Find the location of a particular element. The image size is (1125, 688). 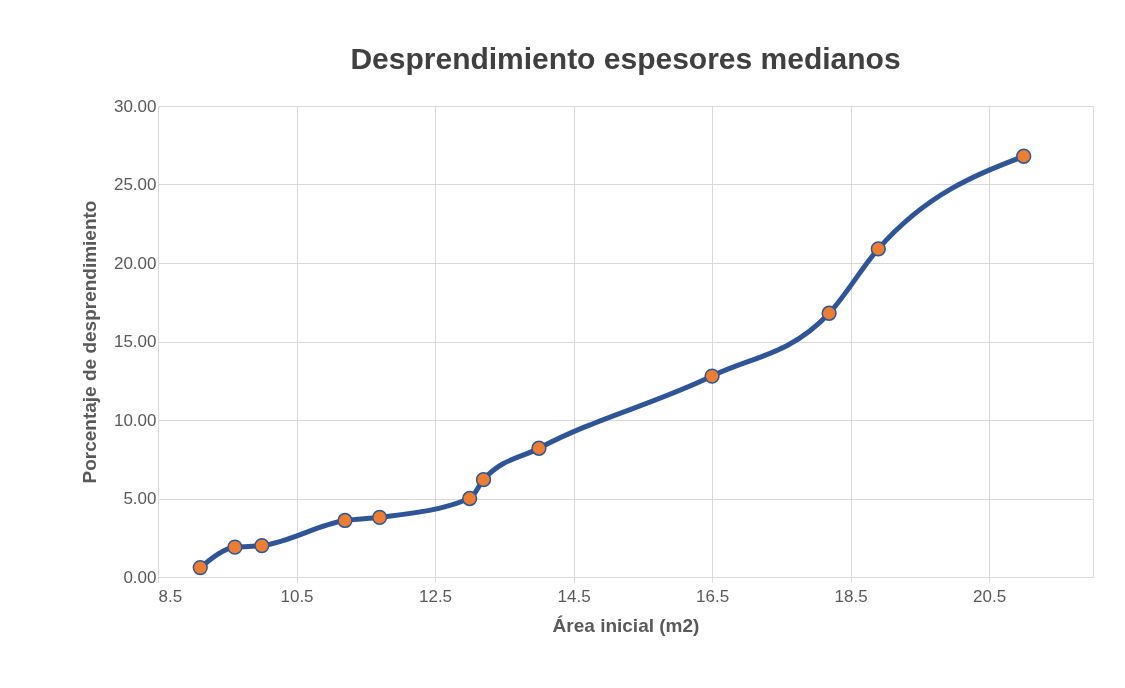

y-tick-label: 30.00 is located at coordinates (135, 106).